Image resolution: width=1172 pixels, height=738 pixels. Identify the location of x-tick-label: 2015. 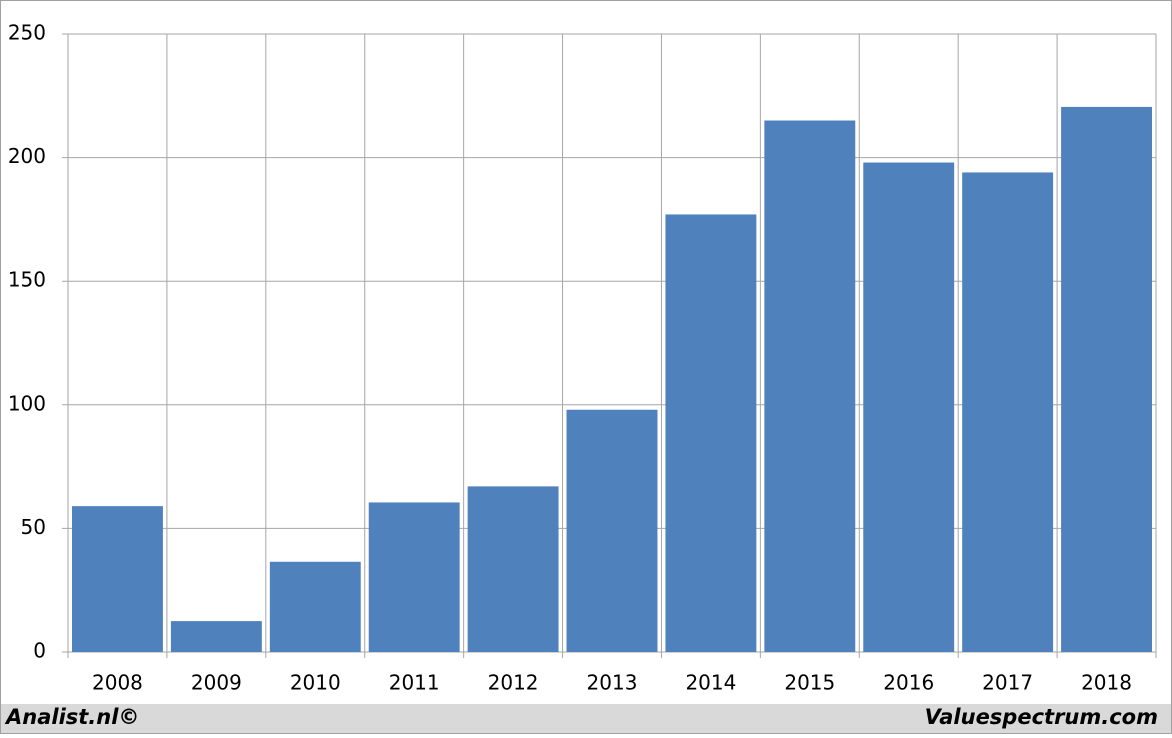
(809, 683).